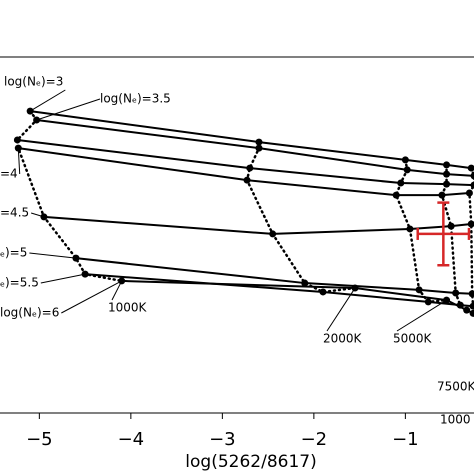 Image resolution: width=474 pixels, height=474 pixels. Describe the element at coordinates (33, 82) in the screenshot. I see `density-label: log(Nₑ)=3` at that location.